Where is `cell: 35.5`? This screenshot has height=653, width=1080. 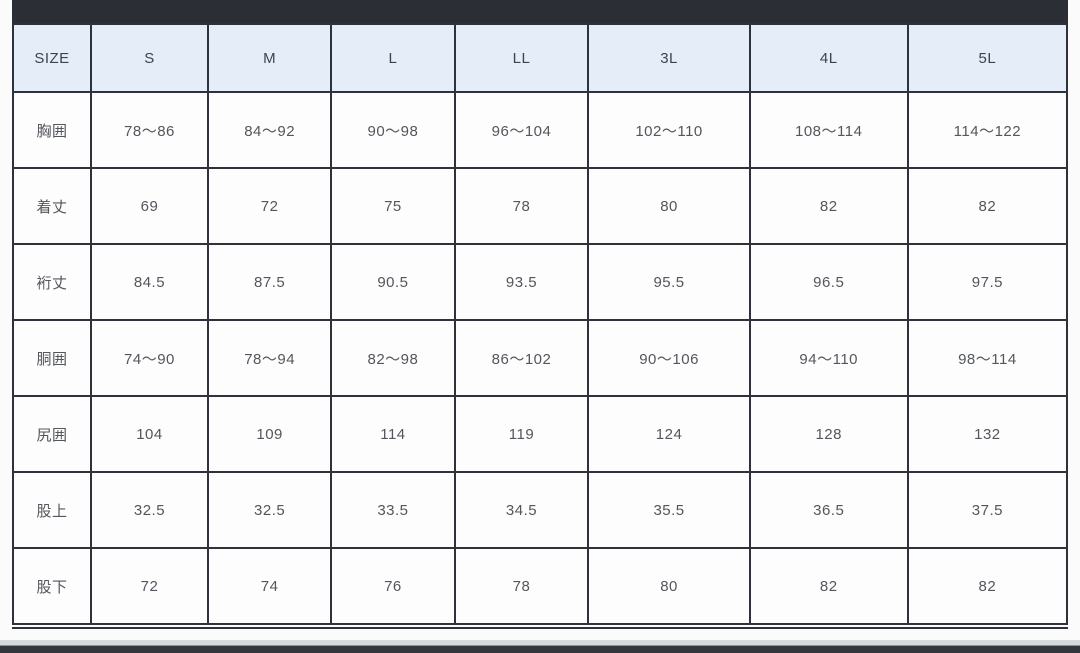 cell: 35.5 is located at coordinates (669, 510).